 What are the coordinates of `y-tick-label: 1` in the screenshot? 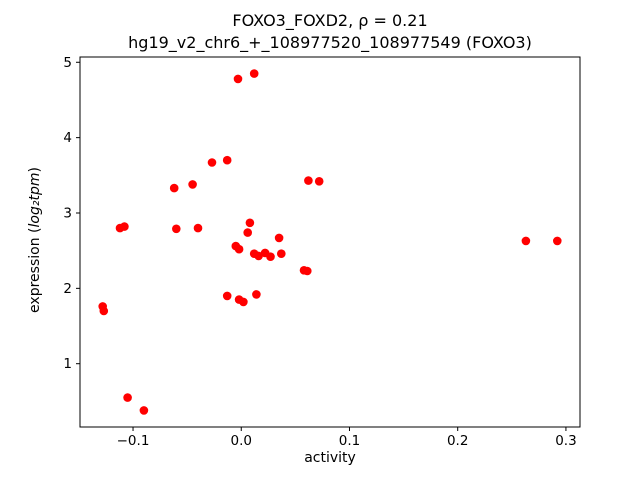 It's located at (67, 364).